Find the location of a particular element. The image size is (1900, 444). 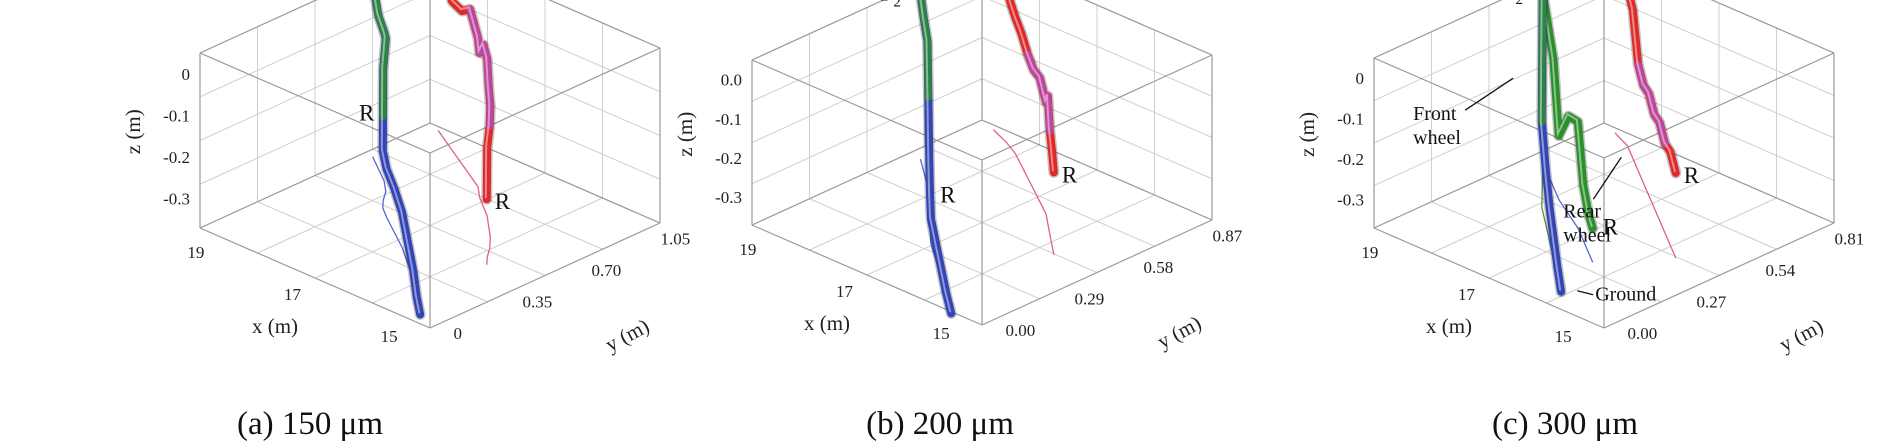

label-front-wheel: Front is located at coordinates (1435, 114).